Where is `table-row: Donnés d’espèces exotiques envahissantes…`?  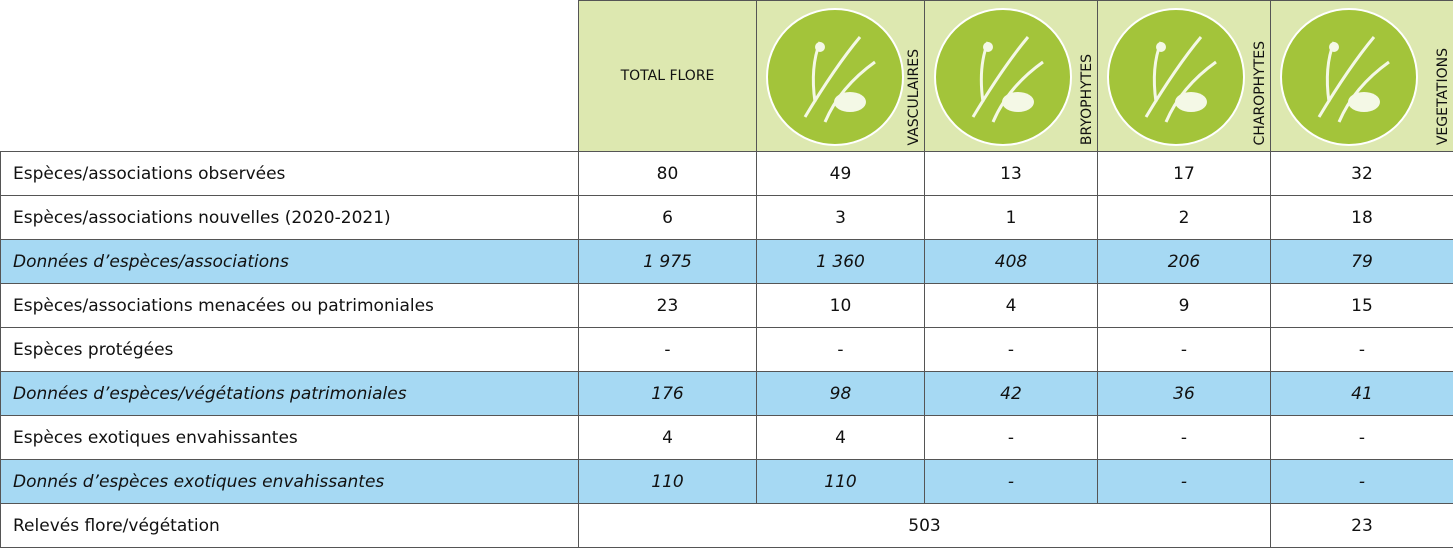
table-row: Donnés d’espèces exotiques envahissantes… is located at coordinates (726, 481).